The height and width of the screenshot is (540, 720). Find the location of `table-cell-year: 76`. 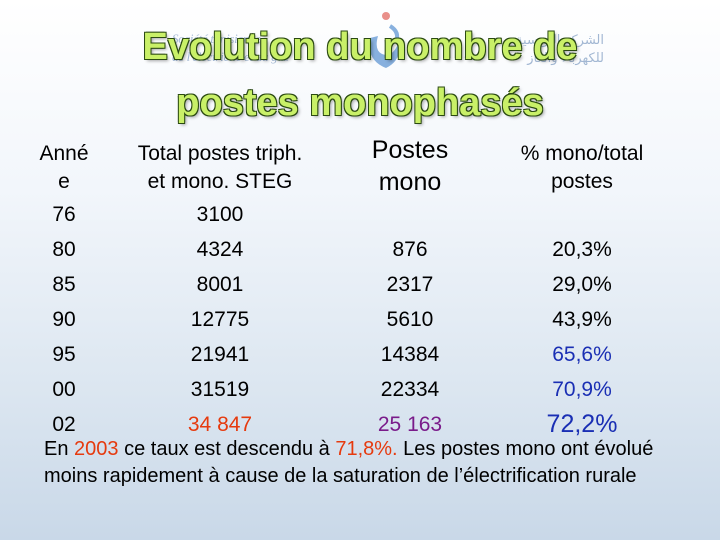

table-cell-year: 76 is located at coordinates (64, 214).